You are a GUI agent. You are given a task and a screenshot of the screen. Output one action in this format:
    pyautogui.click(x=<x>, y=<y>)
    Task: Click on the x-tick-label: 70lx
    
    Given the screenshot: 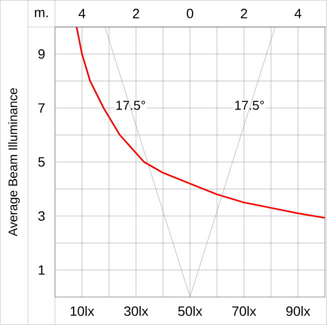 What is the action you would take?
    pyautogui.click(x=244, y=311)
    